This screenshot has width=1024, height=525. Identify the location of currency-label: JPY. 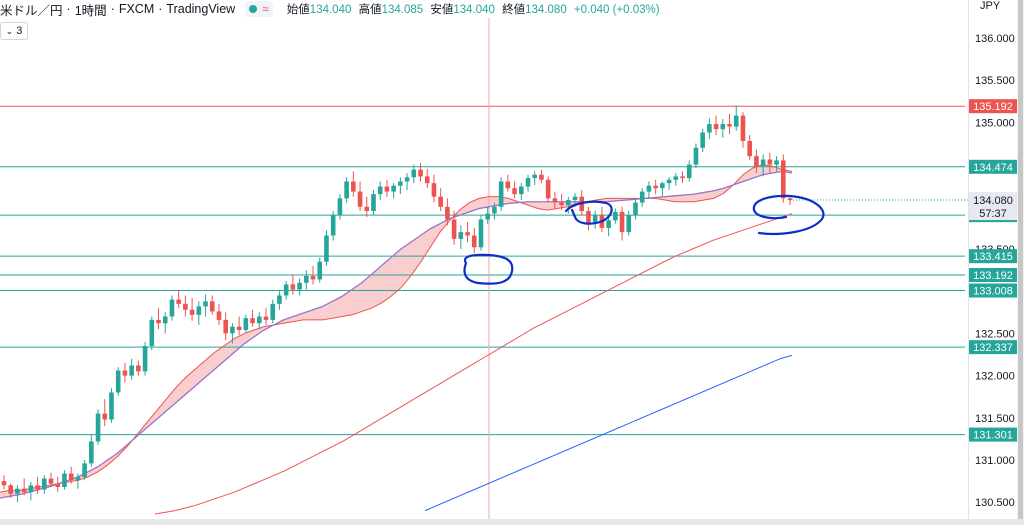
(990, 6).